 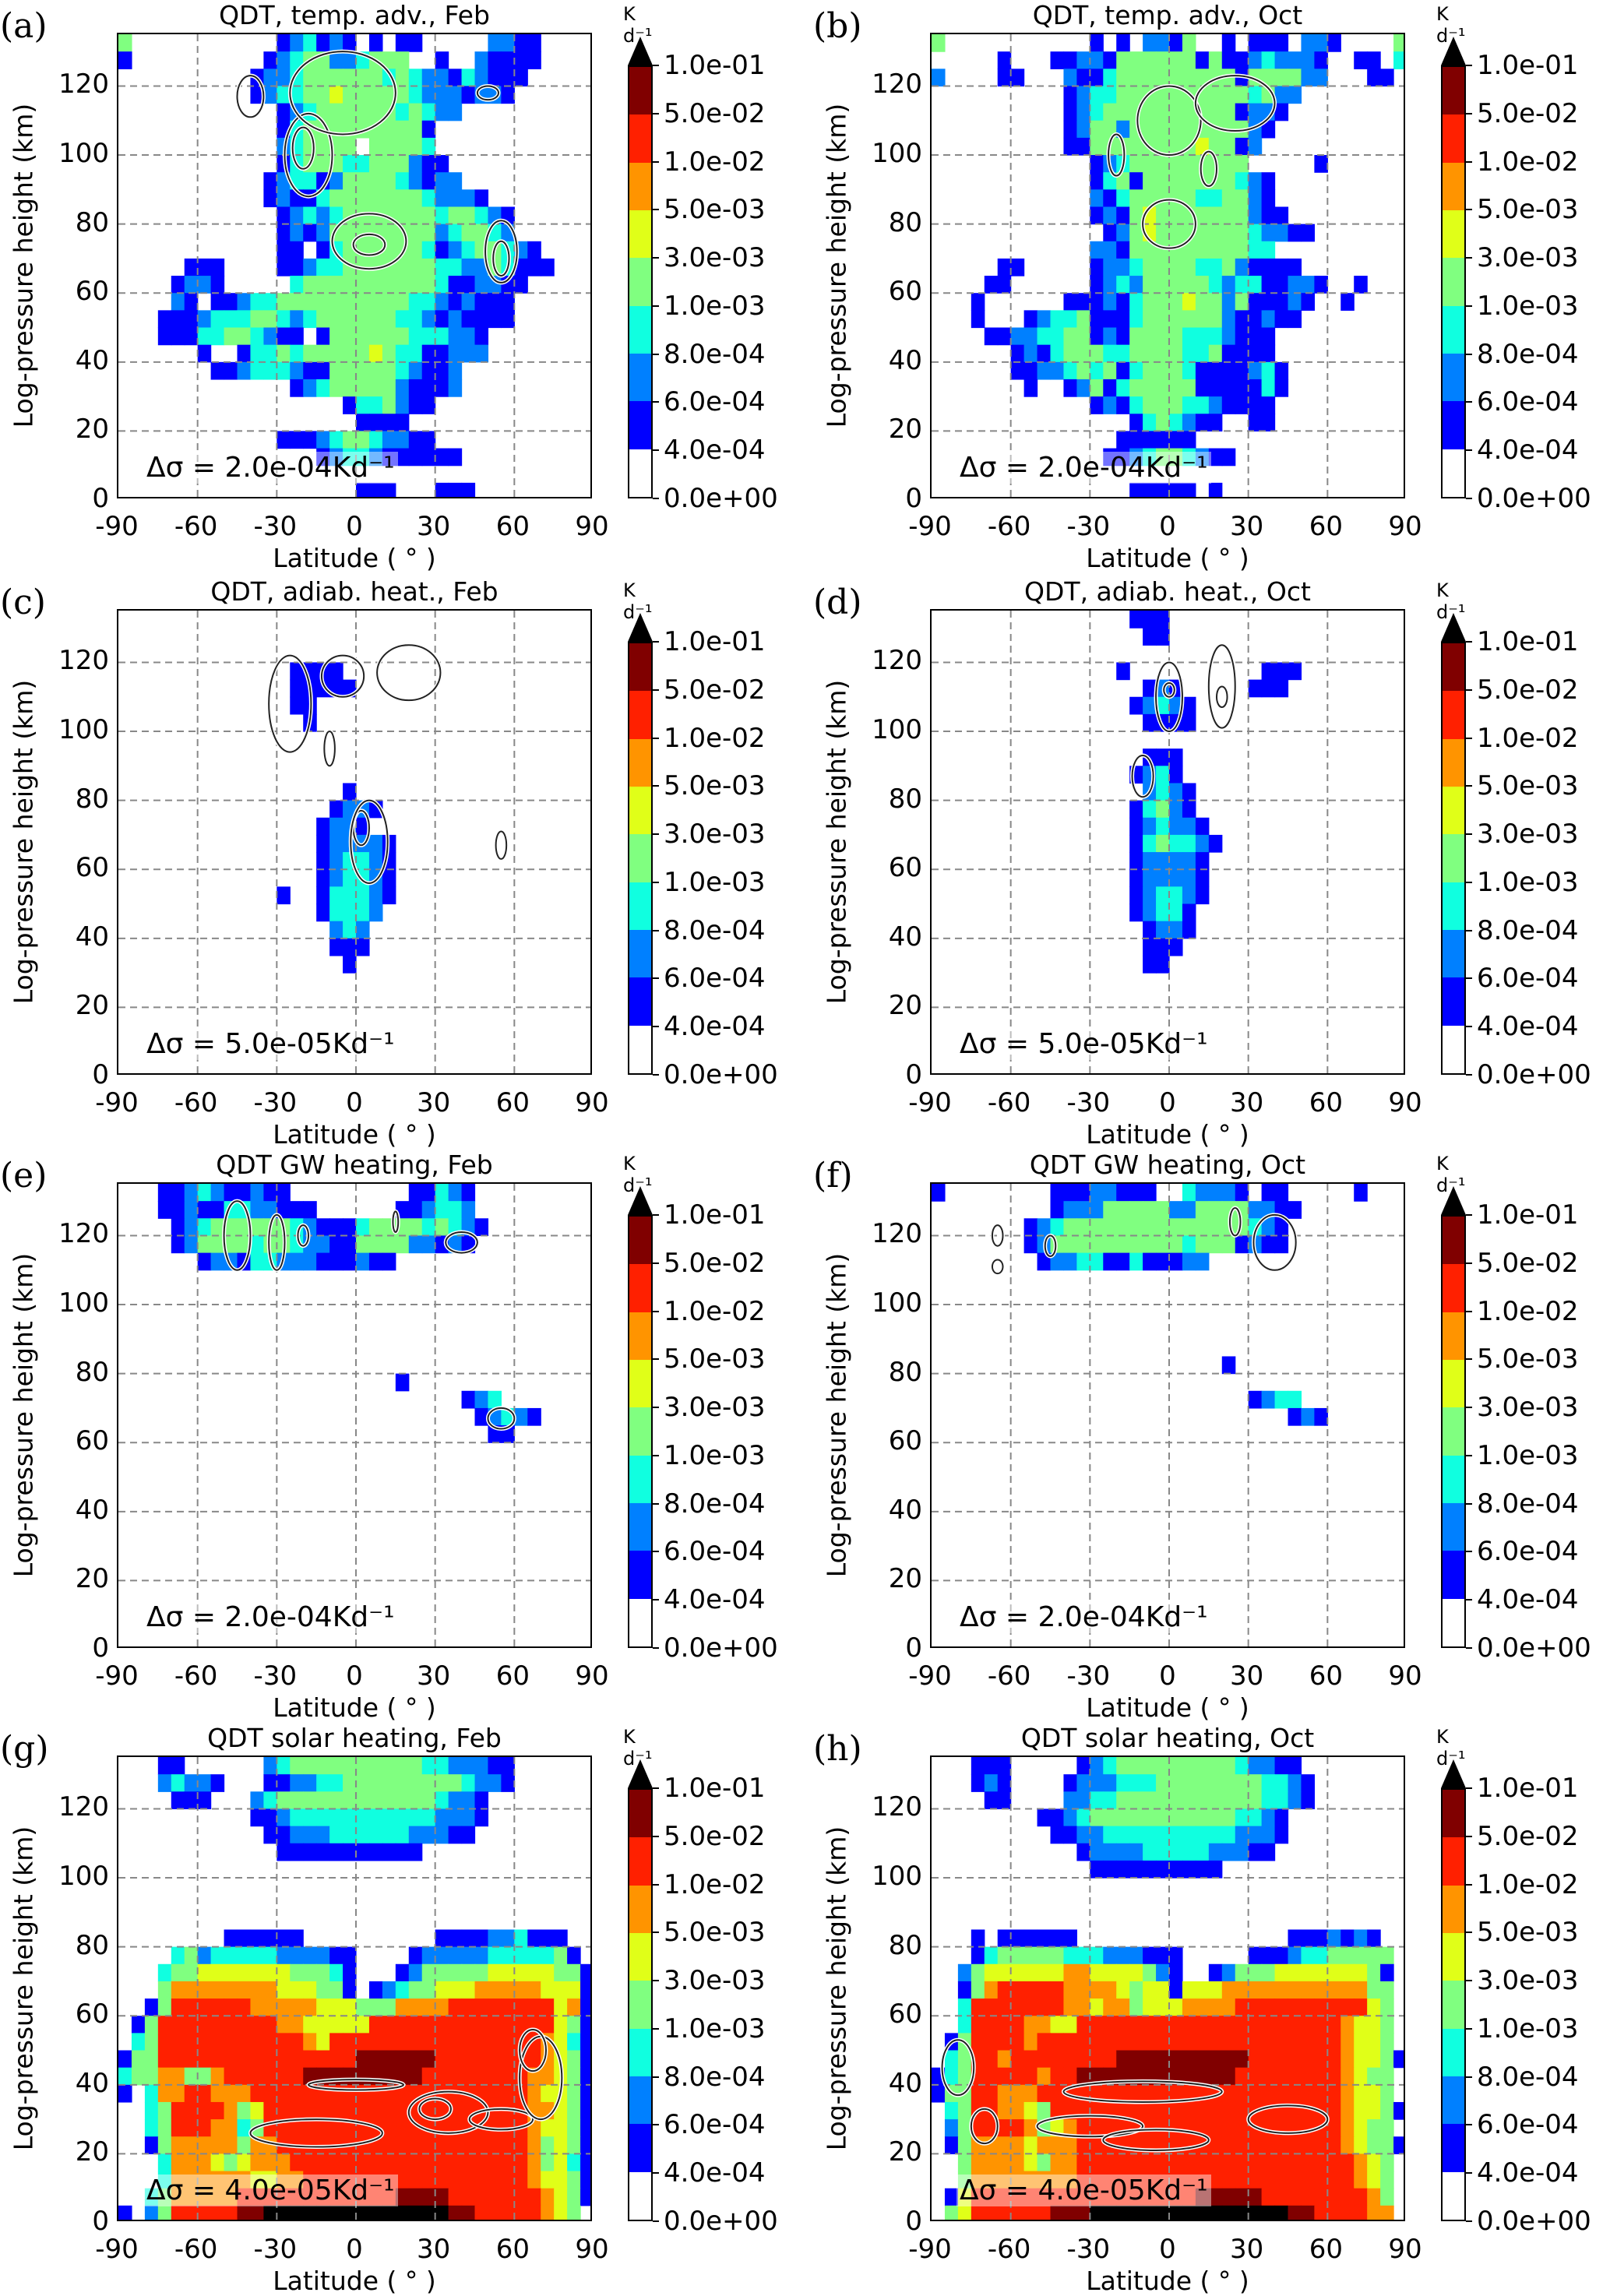 What do you see at coordinates (270, 1617) in the screenshot?
I see `sigma-annotation: Δσ = 2.0e-04Kd⁻¹` at bounding box center [270, 1617].